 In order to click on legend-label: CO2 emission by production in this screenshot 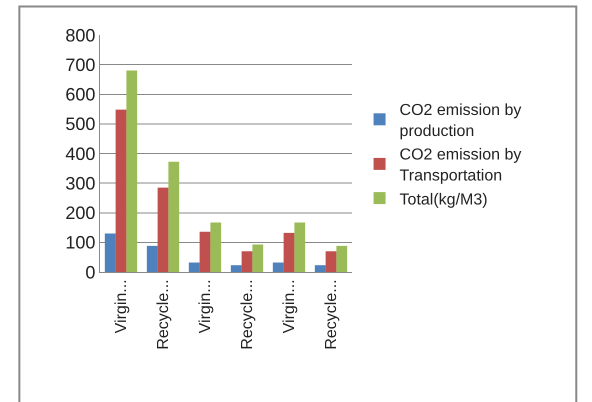, I will do `click(461, 121)`.